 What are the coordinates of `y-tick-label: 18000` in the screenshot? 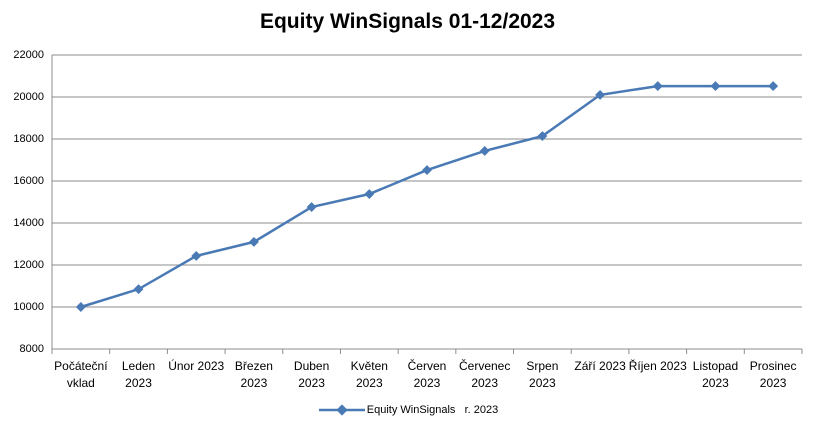 It's located at (28, 139).